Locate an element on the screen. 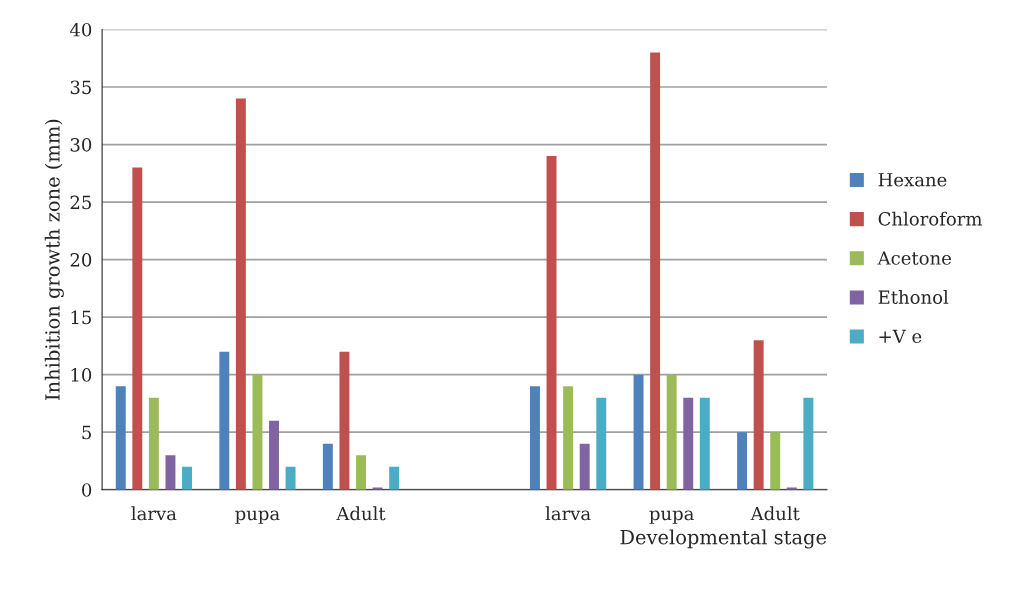  legend-label: +V e is located at coordinates (900, 336).